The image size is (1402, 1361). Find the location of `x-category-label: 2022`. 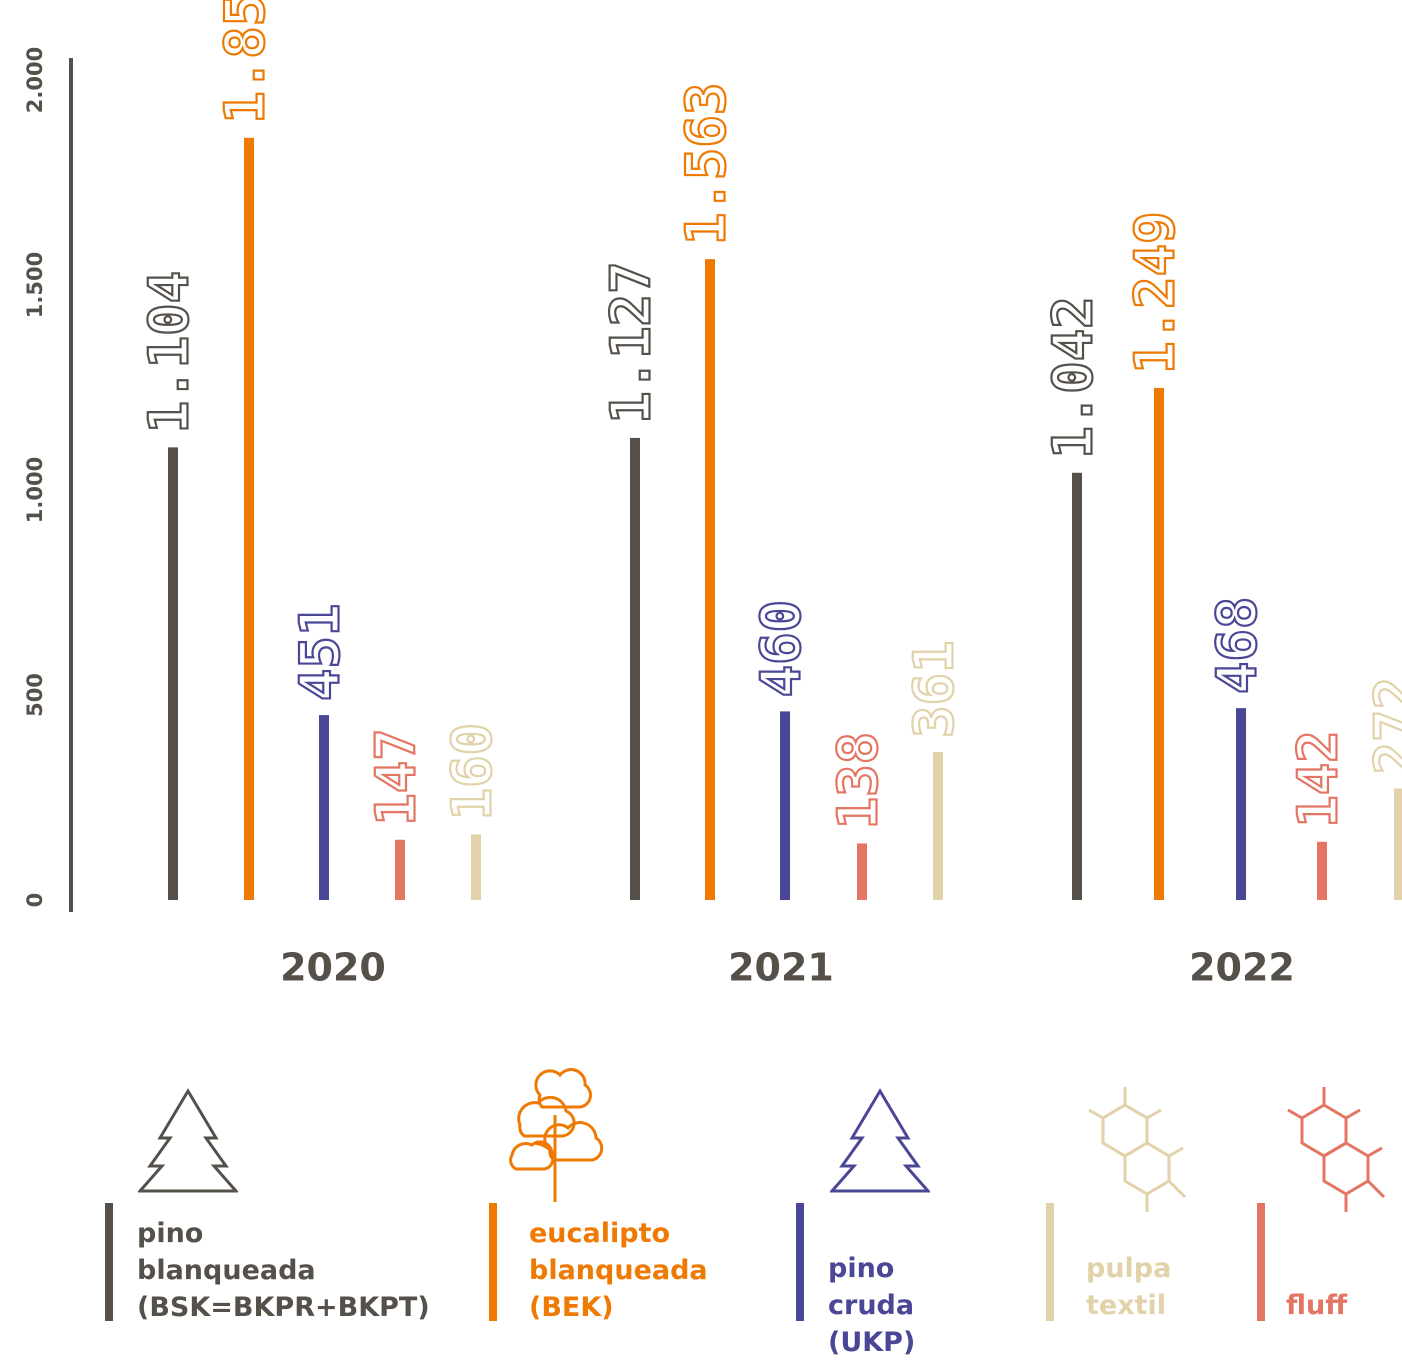

x-category-label: 2022 is located at coordinates (1242, 968).